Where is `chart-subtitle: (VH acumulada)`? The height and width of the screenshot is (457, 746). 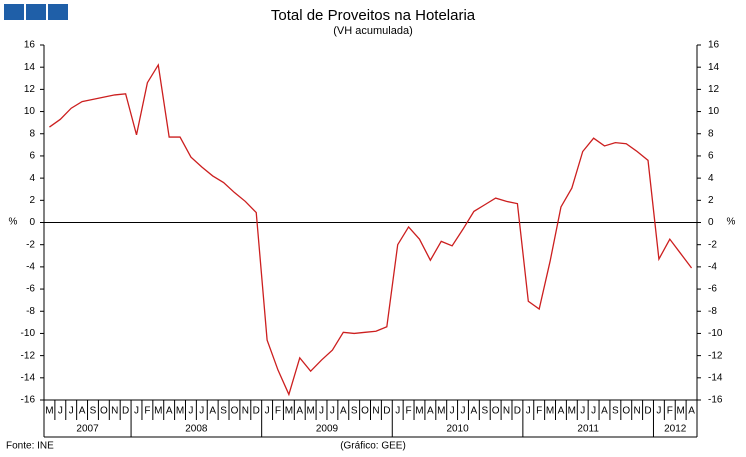 chart-subtitle: (VH acumulada) is located at coordinates (372, 31).